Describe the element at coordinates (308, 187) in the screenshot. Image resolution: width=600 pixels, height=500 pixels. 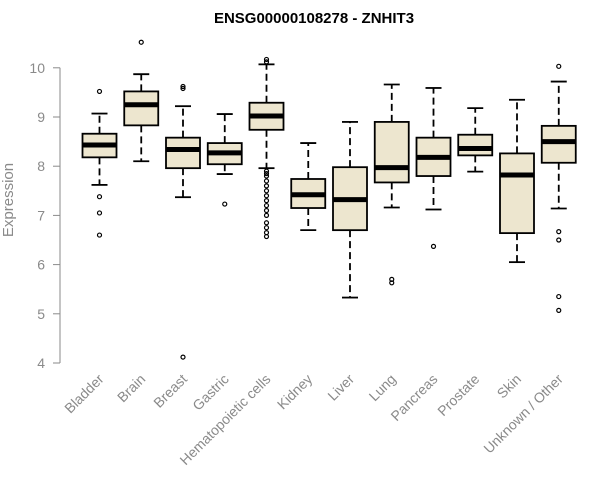
I see `box-kidney` at that location.